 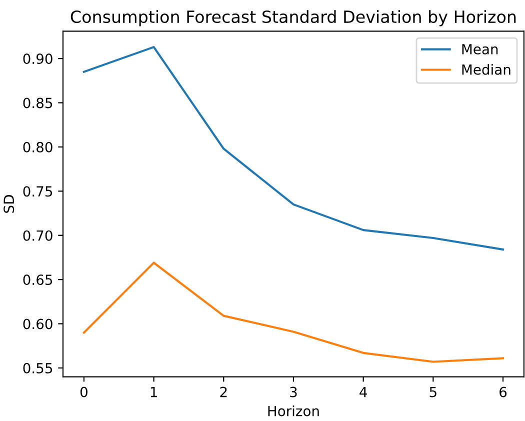 What do you see at coordinates (9, 204) in the screenshot?
I see `y-axis-title: SD` at bounding box center [9, 204].